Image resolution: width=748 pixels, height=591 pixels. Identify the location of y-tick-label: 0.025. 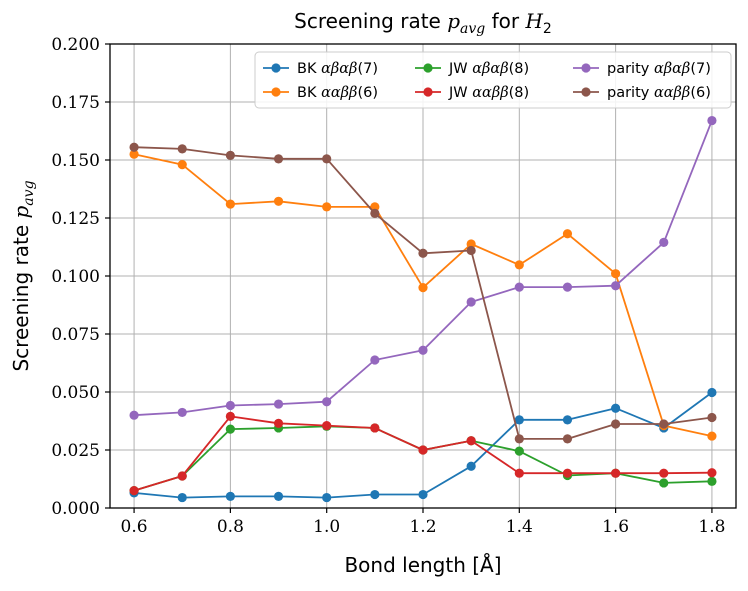
(75, 451).